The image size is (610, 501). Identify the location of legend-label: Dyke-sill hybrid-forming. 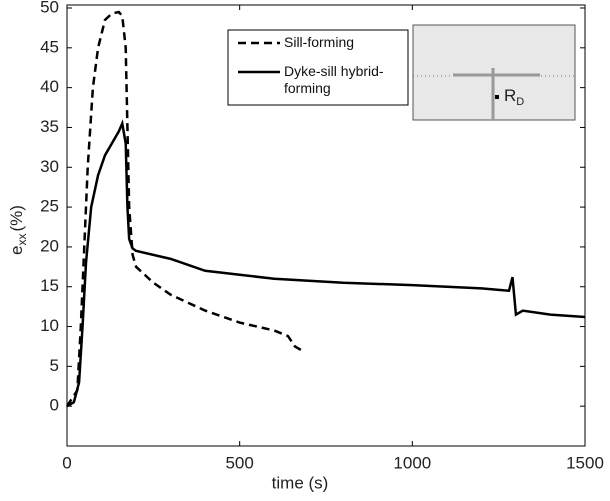
(334, 79).